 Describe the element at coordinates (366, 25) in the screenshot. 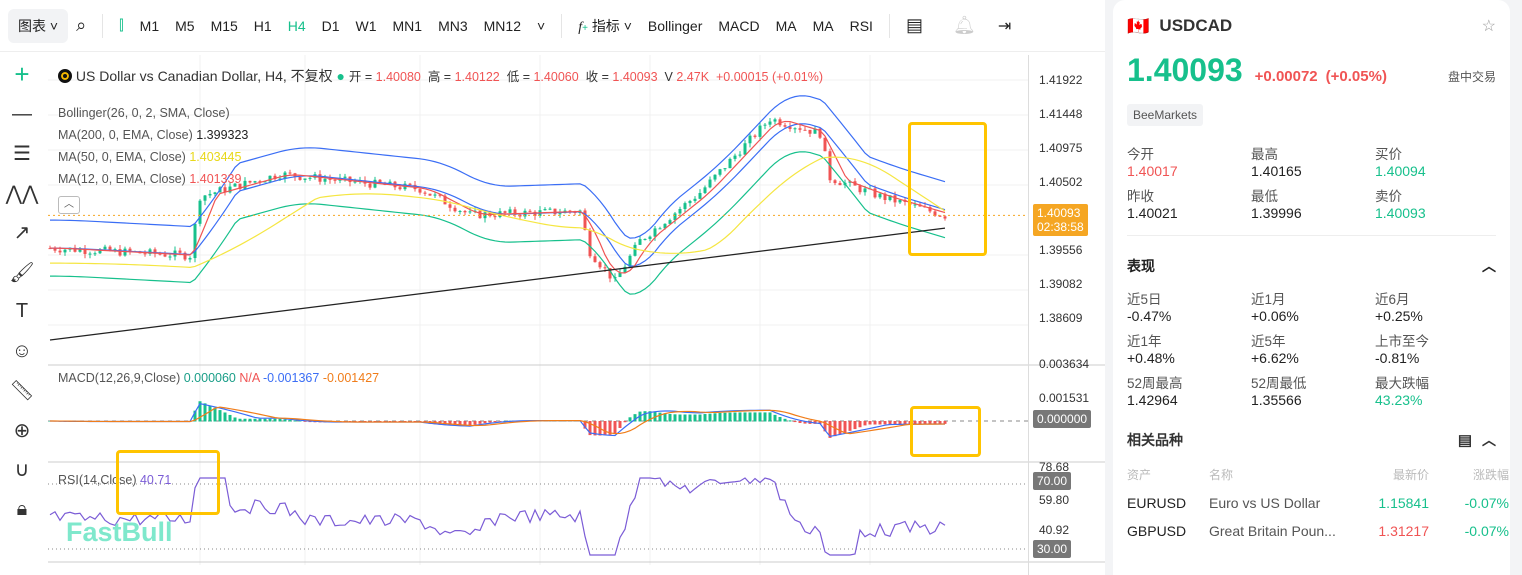

I see `timeframe-w1: W1` at that location.